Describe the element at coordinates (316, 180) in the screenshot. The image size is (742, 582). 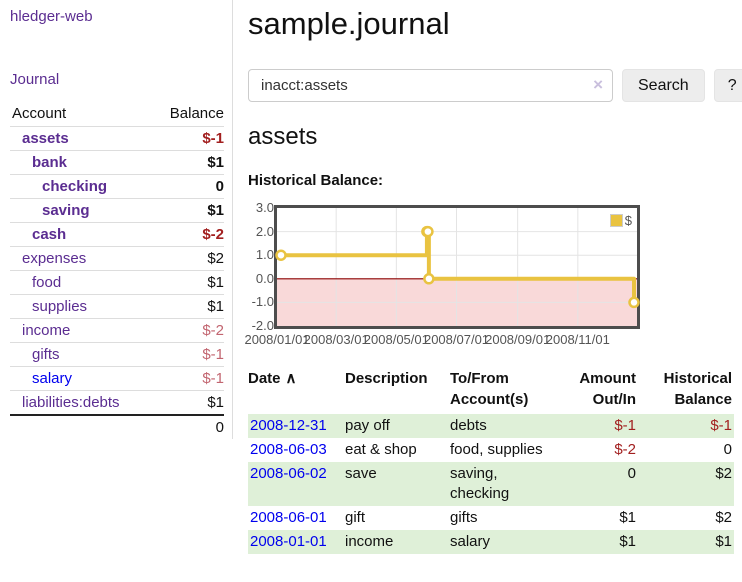
I see `chart-title: Historical Balance:` at that location.